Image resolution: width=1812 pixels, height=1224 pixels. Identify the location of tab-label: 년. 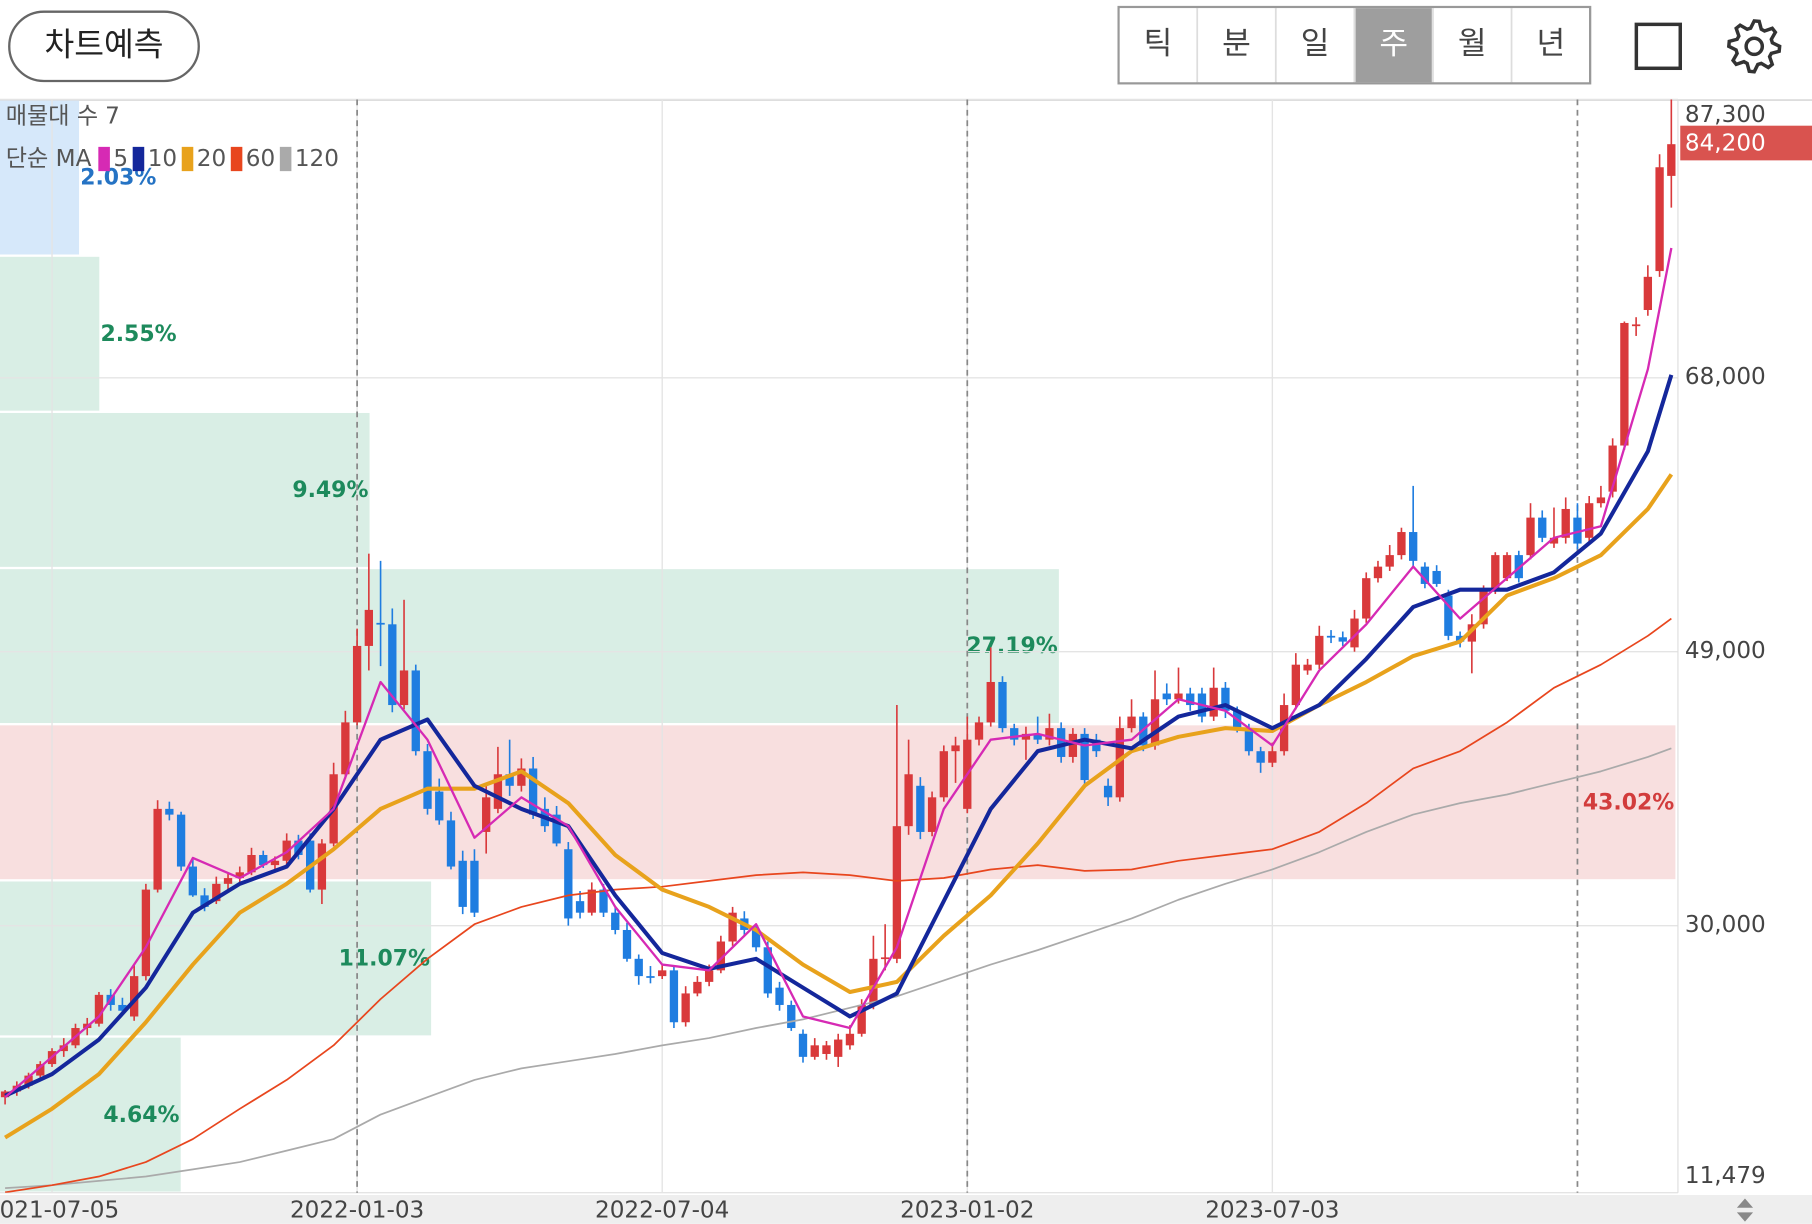
(1550, 44).